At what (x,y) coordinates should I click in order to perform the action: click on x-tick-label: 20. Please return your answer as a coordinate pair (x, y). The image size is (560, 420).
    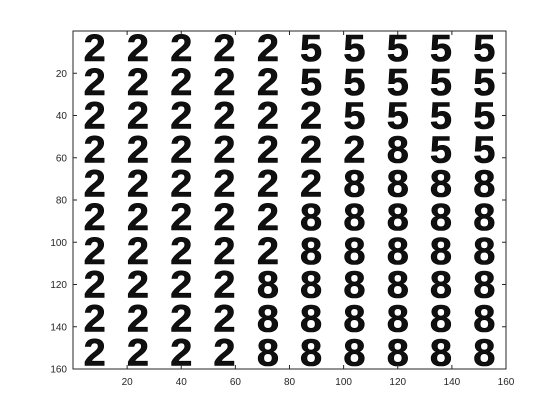
    Looking at the image, I should click on (128, 382).